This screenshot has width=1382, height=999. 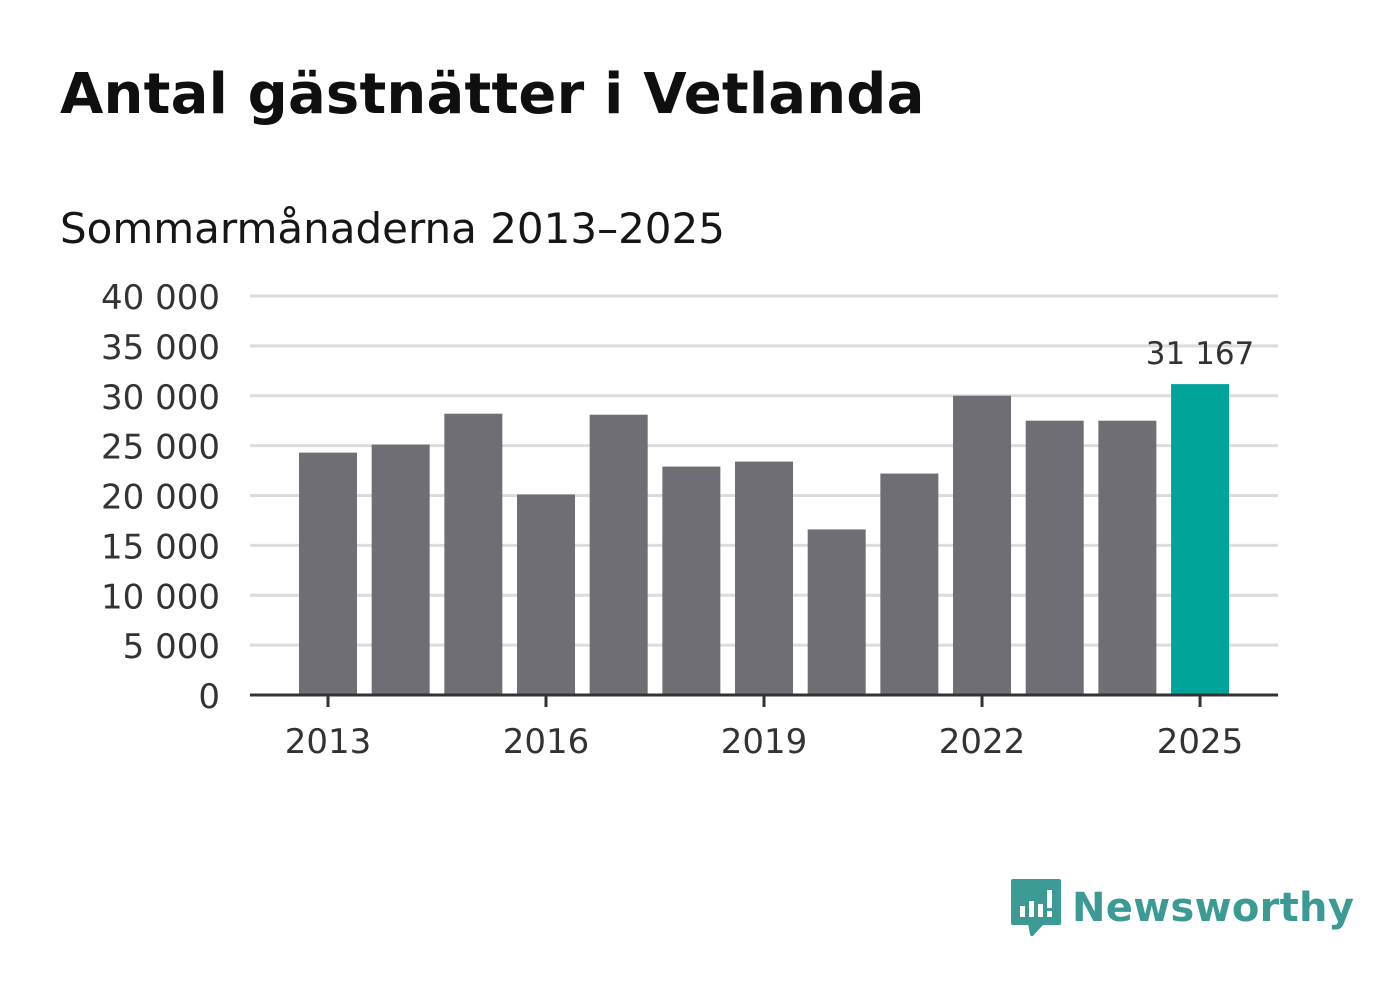 I want to click on y-tick-label: 20 000, so click(x=160, y=498).